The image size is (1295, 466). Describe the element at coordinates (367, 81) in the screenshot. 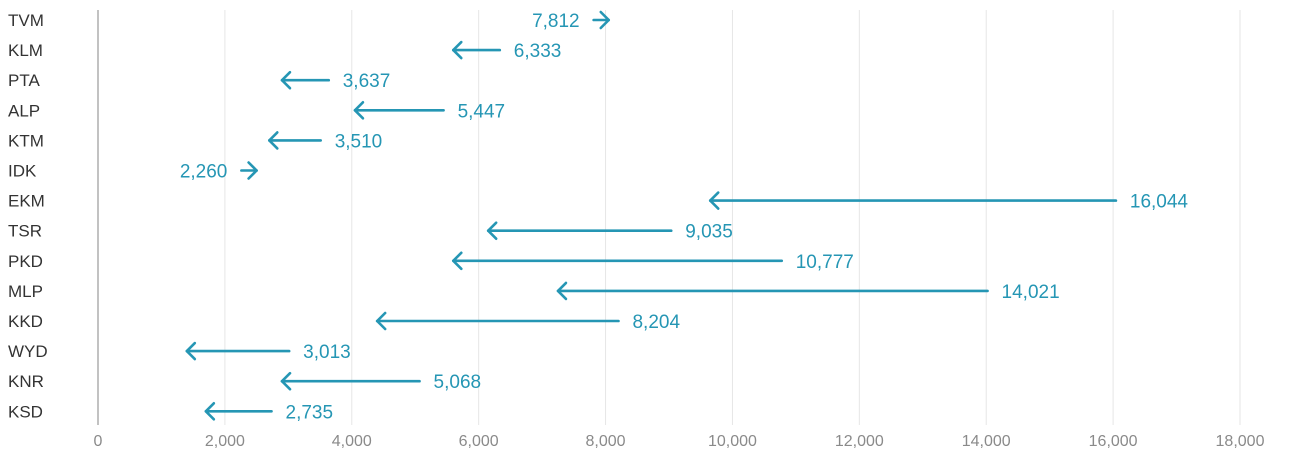

I see `value-label: 3,637` at that location.